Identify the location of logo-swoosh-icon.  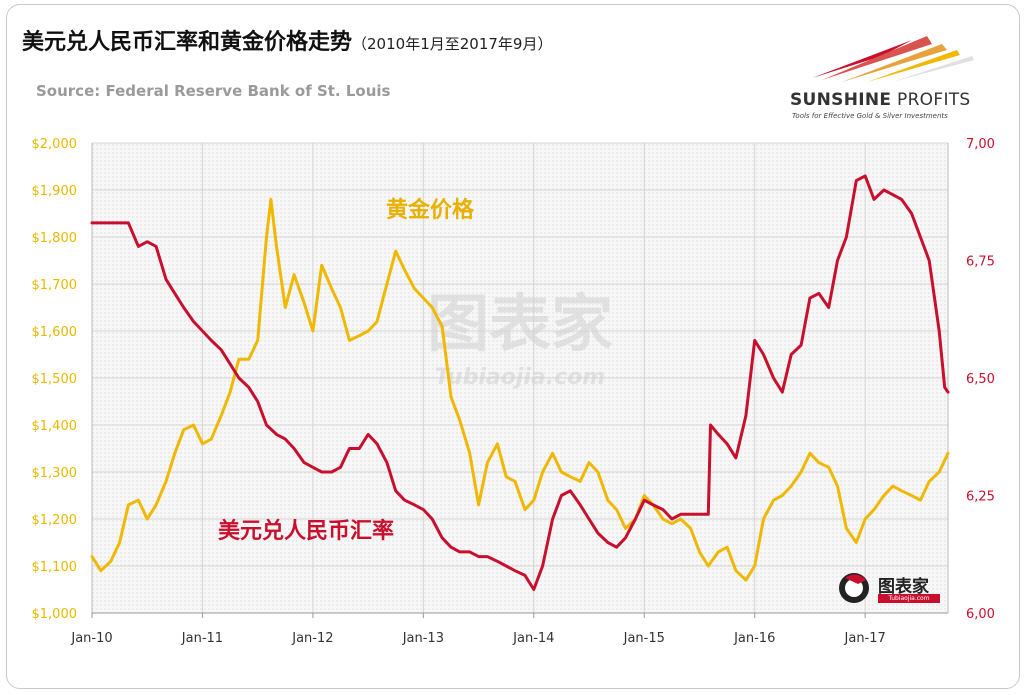
(893, 59).